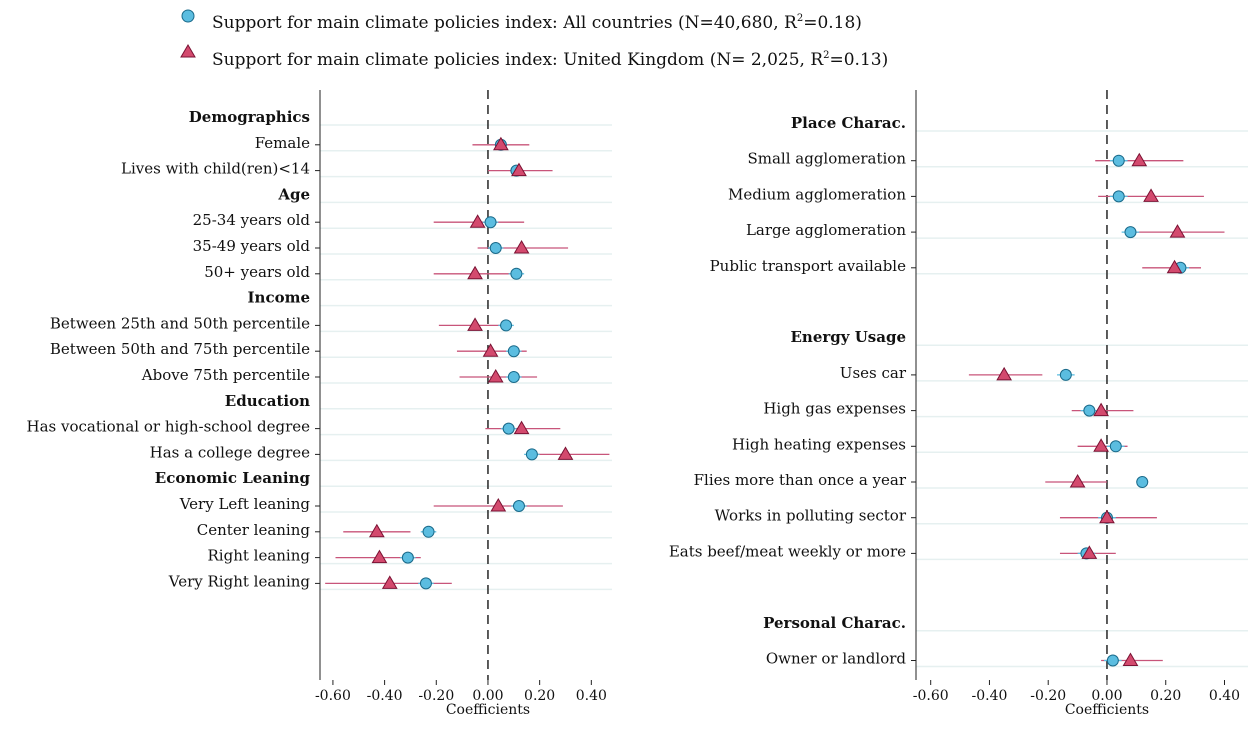  I want to click on row-label-high-gas-expenses: High gas expenses, so click(834, 409).